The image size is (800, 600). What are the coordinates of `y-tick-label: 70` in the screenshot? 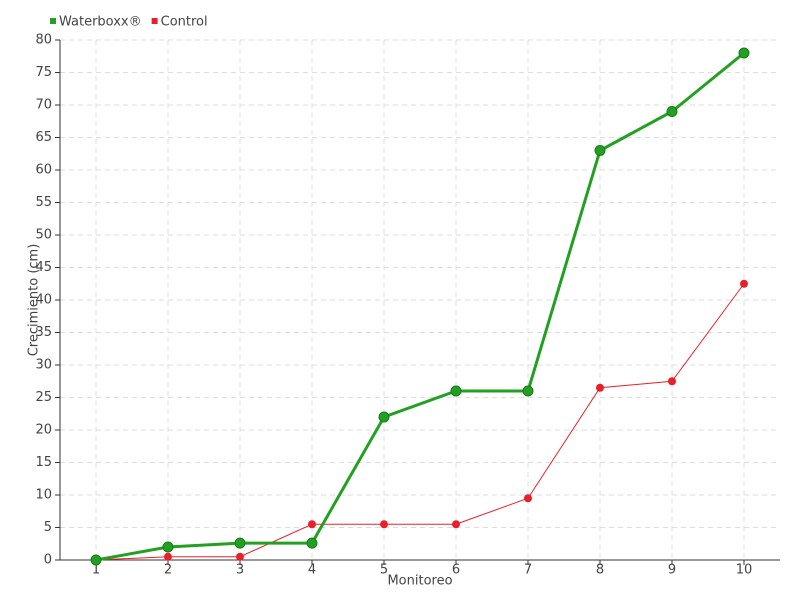 It's located at (43, 105).